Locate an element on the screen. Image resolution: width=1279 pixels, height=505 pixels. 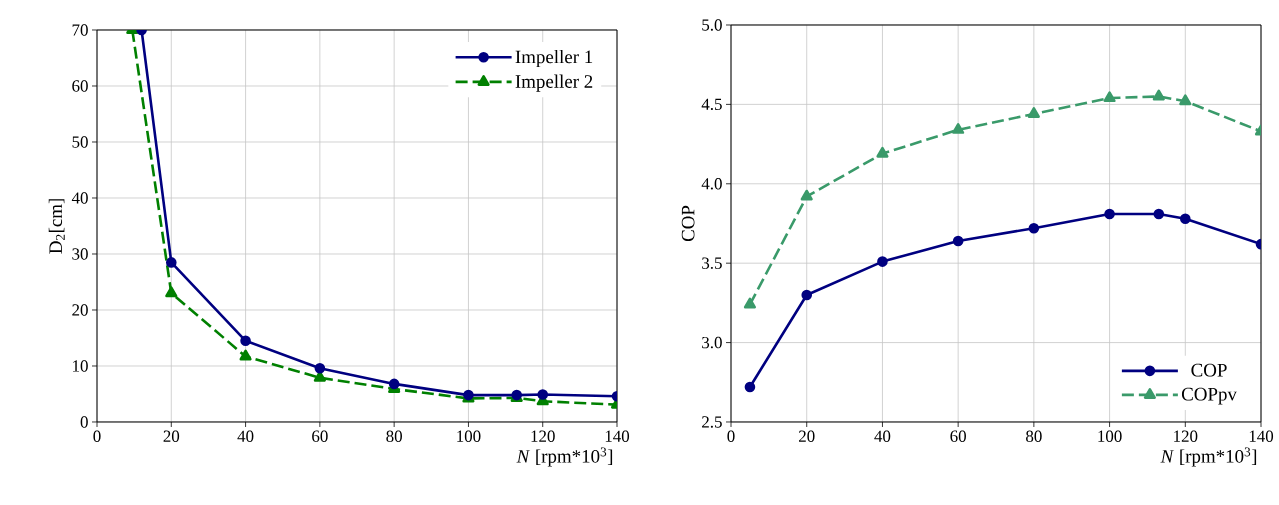
y-tick-label: 0 is located at coordinates (84, 422).